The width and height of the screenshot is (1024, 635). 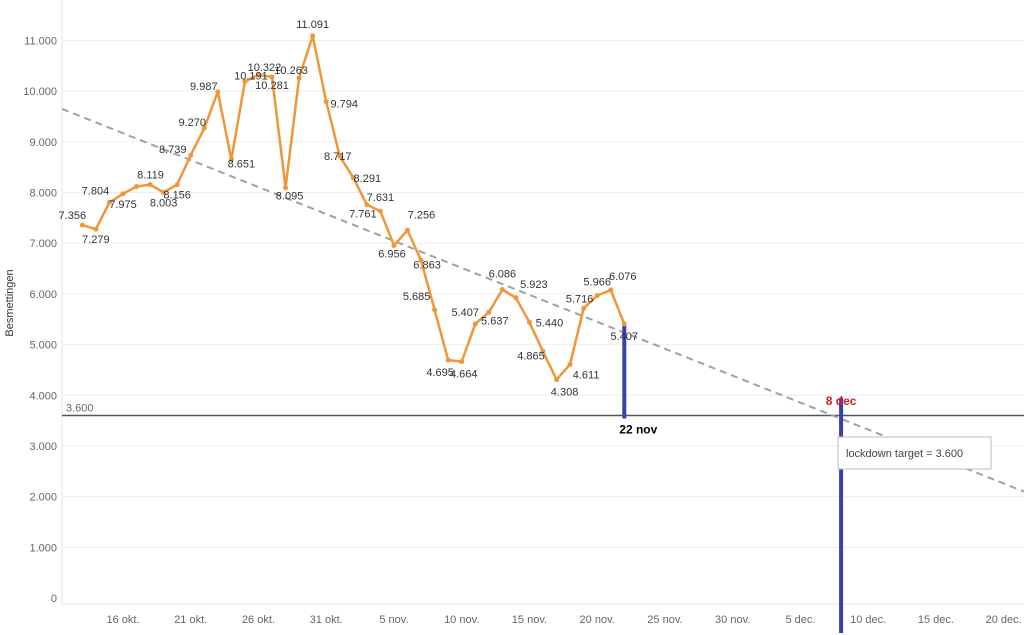 What do you see at coordinates (122, 620) in the screenshot?
I see `x-tick-label: 16 okt.` at bounding box center [122, 620].